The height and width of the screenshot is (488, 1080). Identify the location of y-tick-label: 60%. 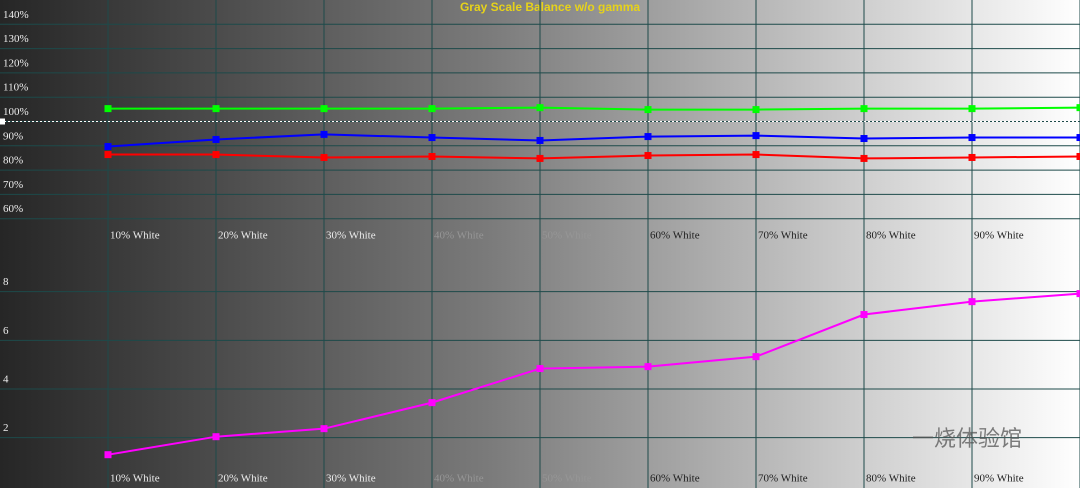
(13, 209).